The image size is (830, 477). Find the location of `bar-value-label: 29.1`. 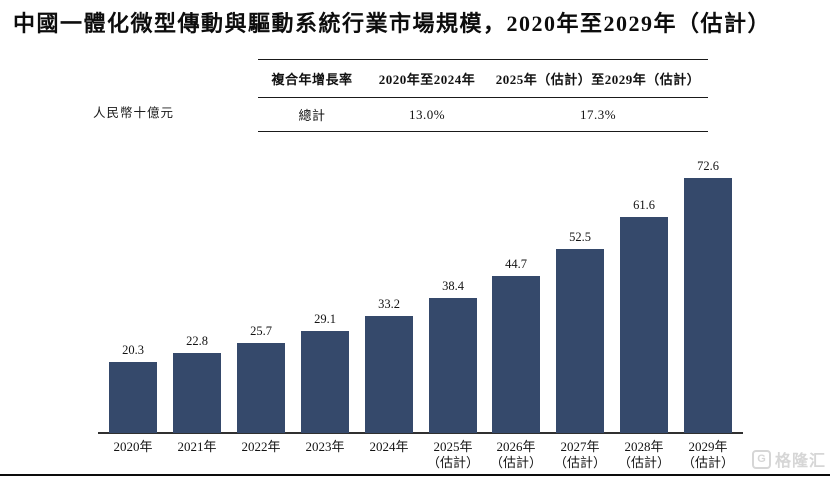

bar-value-label: 29.1 is located at coordinates (325, 319).